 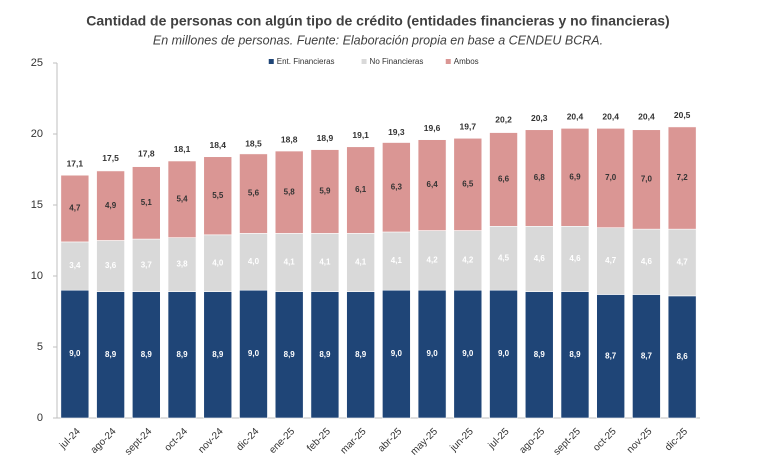 I want to click on segment-label: 5,1, so click(x=147, y=202).